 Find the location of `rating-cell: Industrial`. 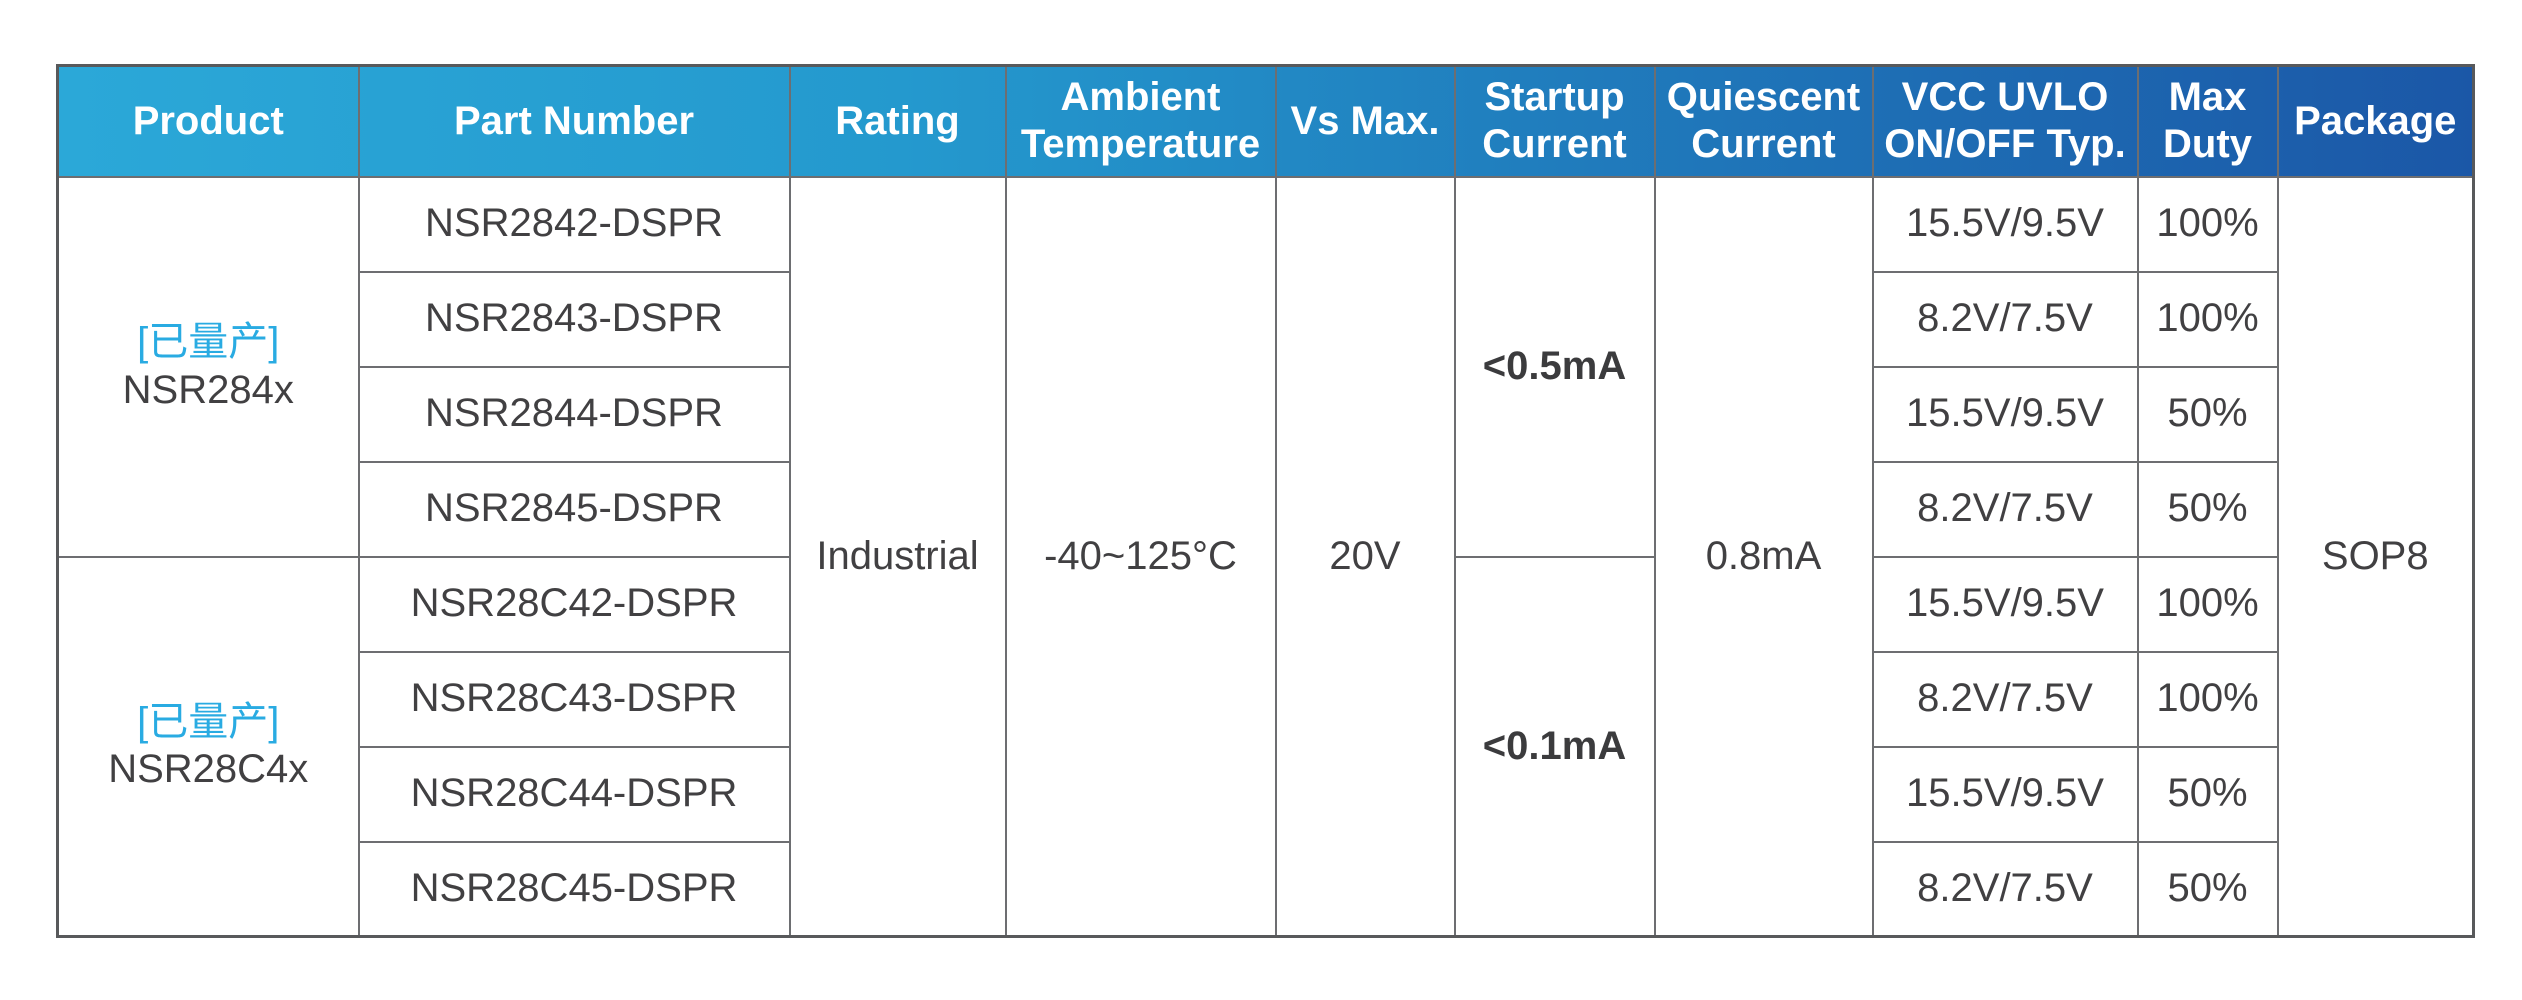

rating-cell: Industrial is located at coordinates (897, 556).